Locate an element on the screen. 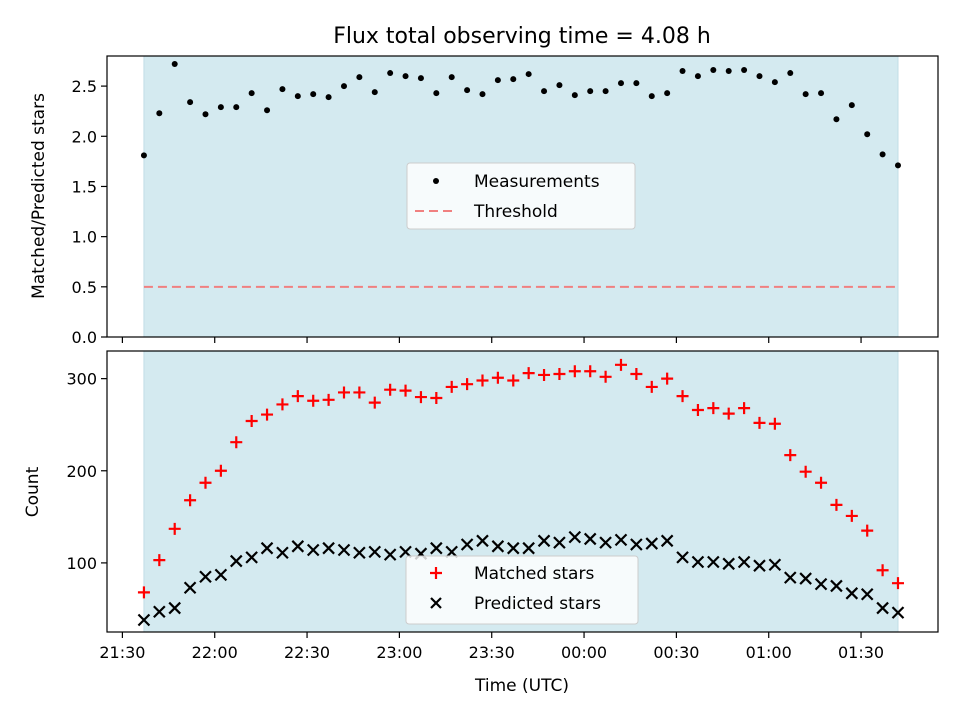 The image size is (960, 720). top-legend-box is located at coordinates (521, 196).